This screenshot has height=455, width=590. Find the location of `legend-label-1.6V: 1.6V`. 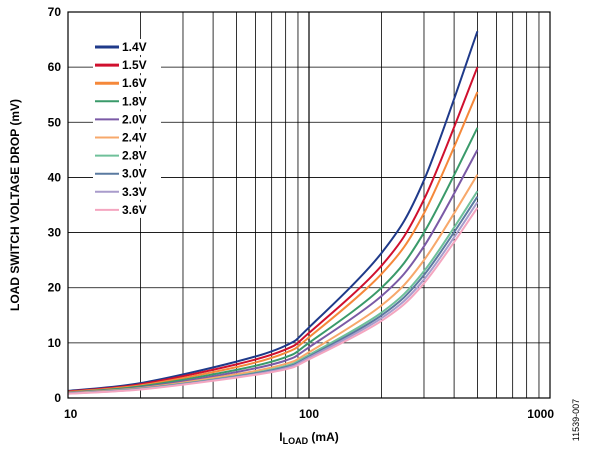

legend-label-1.6V: 1.6V is located at coordinates (134, 83).